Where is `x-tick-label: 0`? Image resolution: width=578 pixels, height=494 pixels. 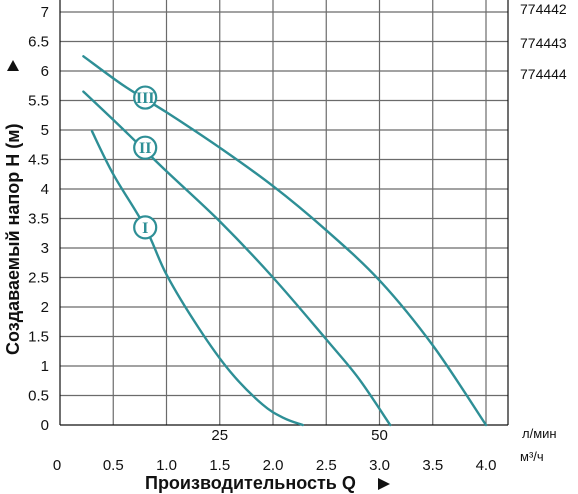
x-tick-label: 0 is located at coordinates (57, 465).